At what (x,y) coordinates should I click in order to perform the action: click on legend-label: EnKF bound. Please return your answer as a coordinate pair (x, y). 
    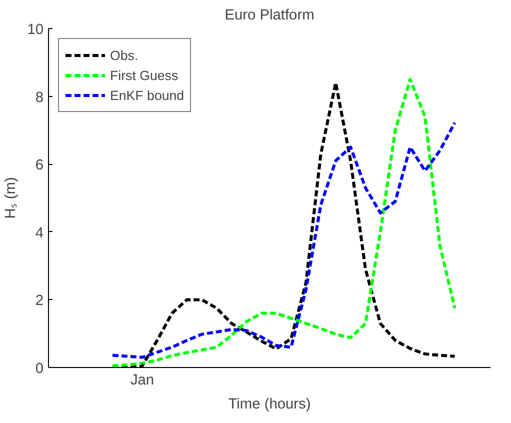
    Looking at the image, I should click on (147, 95).